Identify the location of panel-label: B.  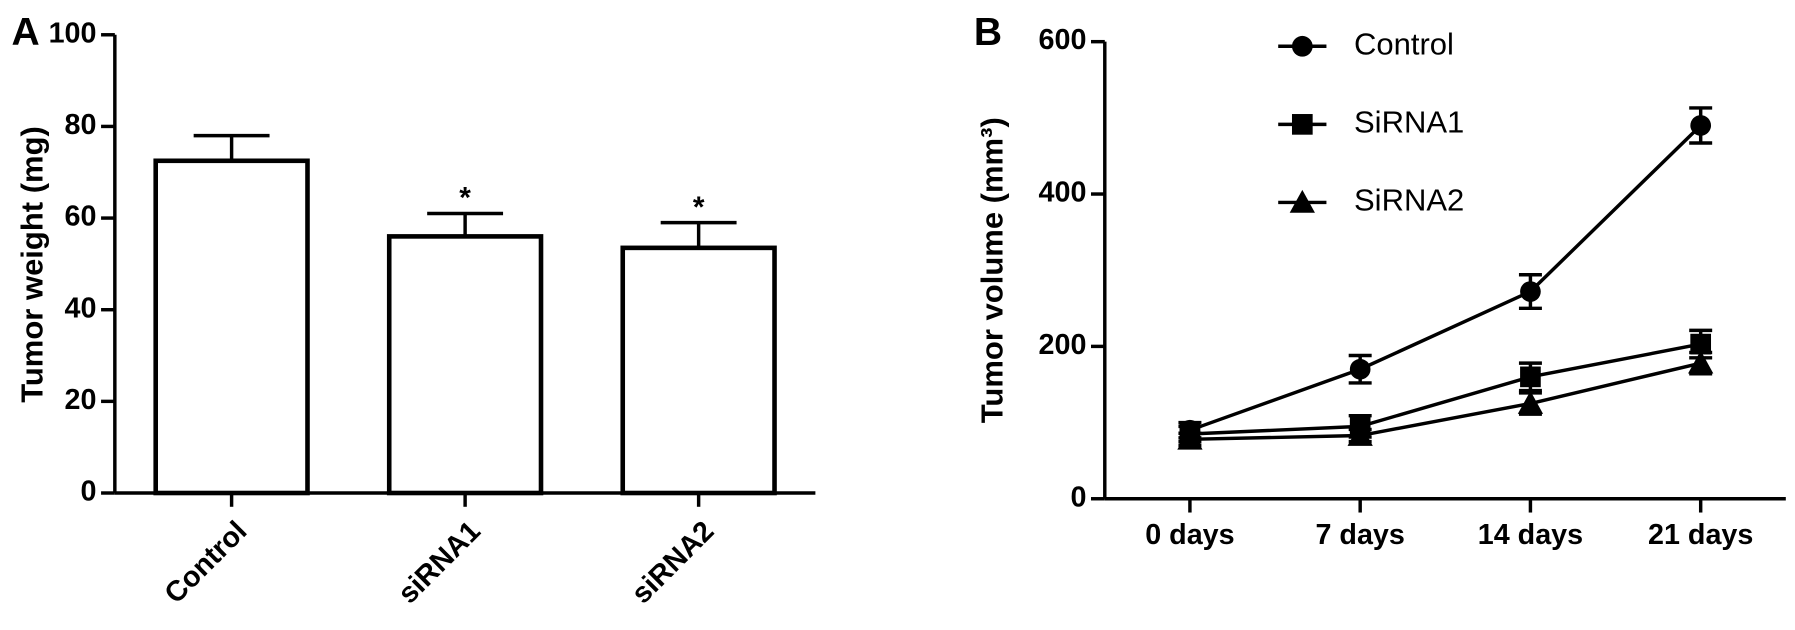
(988, 32).